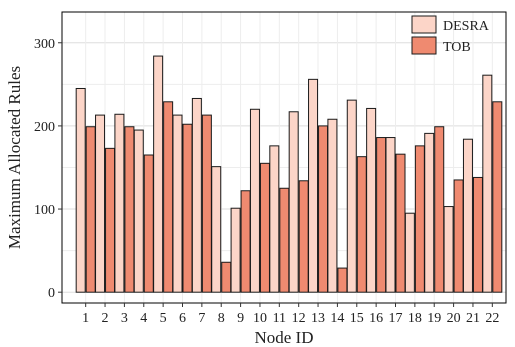 The height and width of the screenshot is (347, 515). What do you see at coordinates (454, 318) in the screenshot?
I see `x-tick-label: 20` at bounding box center [454, 318].